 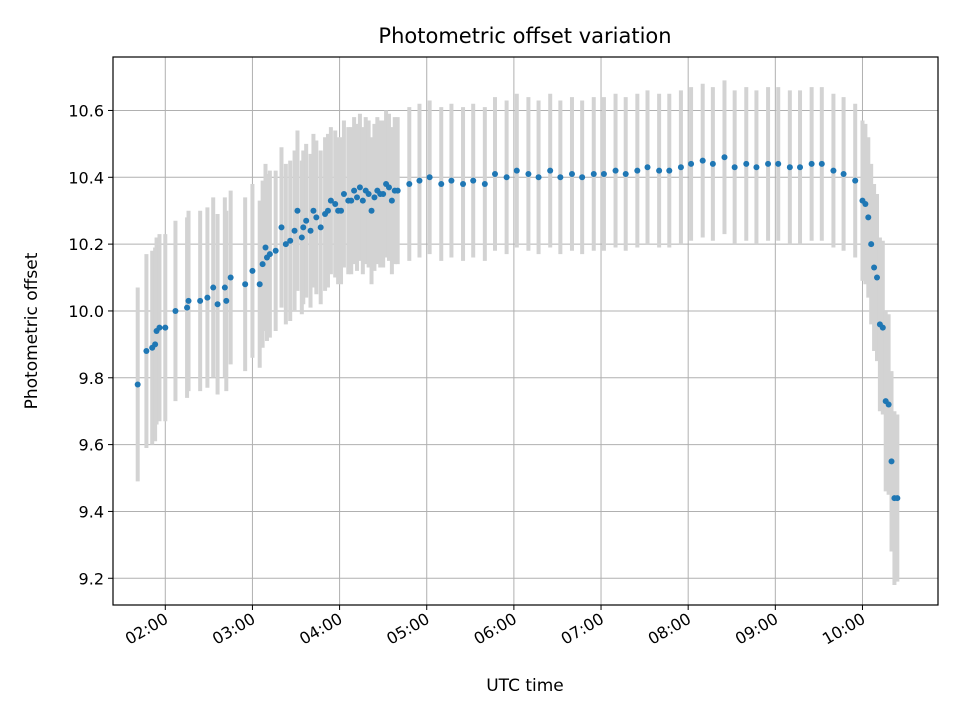 I want to click on y-axis: 9.2 9.4 9.6 9.8 10.0 10.2 10.4 10.6, so click(x=90, y=344).